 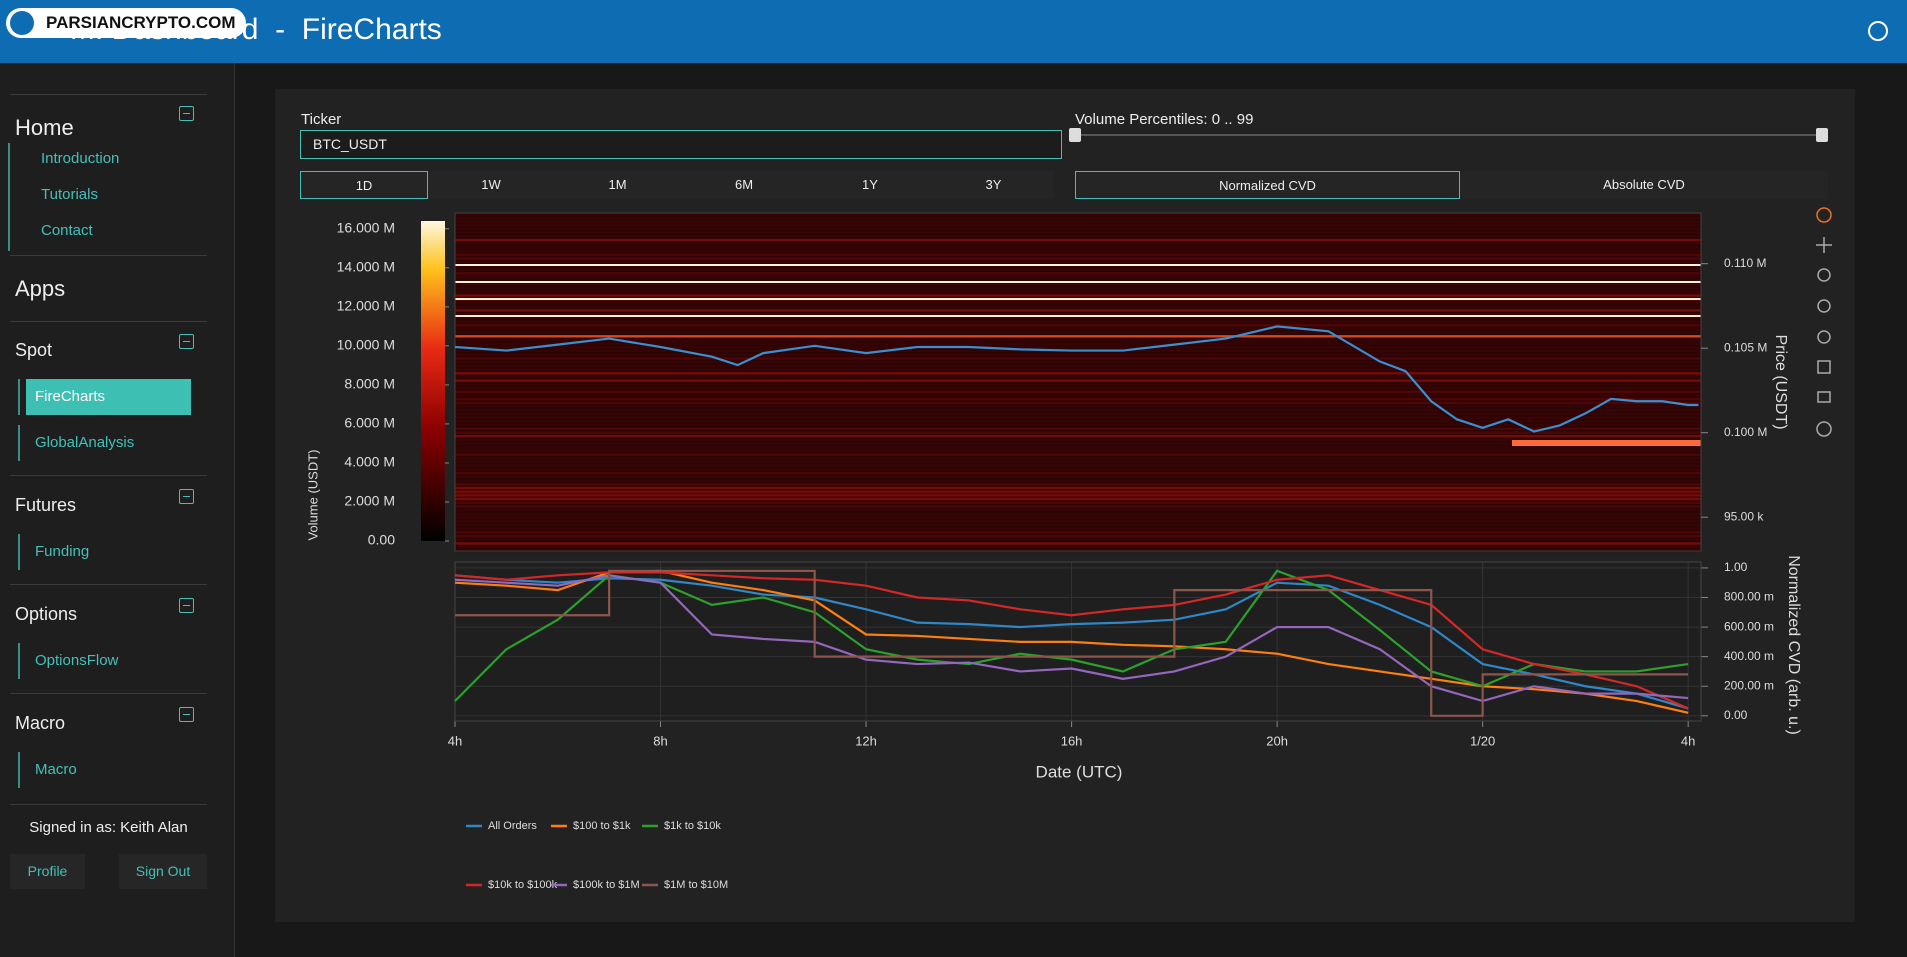 I want to click on colorbar-tick-label: 10.000 M, so click(x=366, y=345).